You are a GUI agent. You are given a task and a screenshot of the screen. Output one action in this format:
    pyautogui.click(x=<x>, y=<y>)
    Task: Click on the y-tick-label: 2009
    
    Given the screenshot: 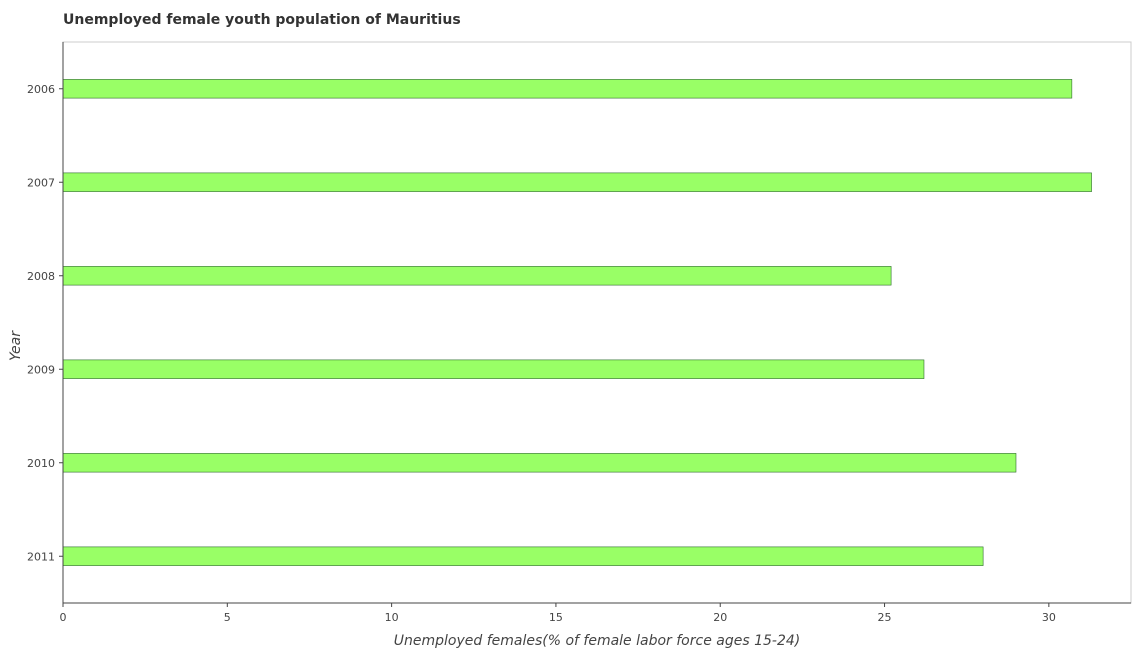 What is the action you would take?
    pyautogui.click(x=41, y=369)
    